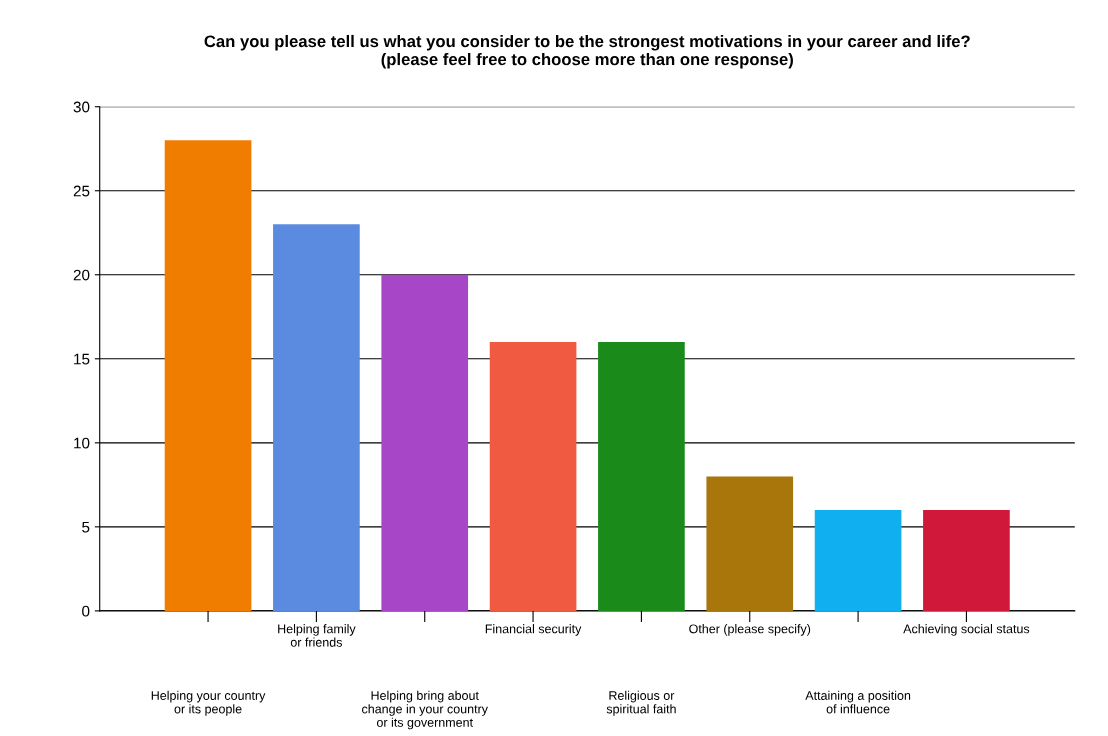 Image resolution: width=1108 pixels, height=736 pixels. What do you see at coordinates (86, 611) in the screenshot?
I see `y-tick-label: 0` at bounding box center [86, 611].